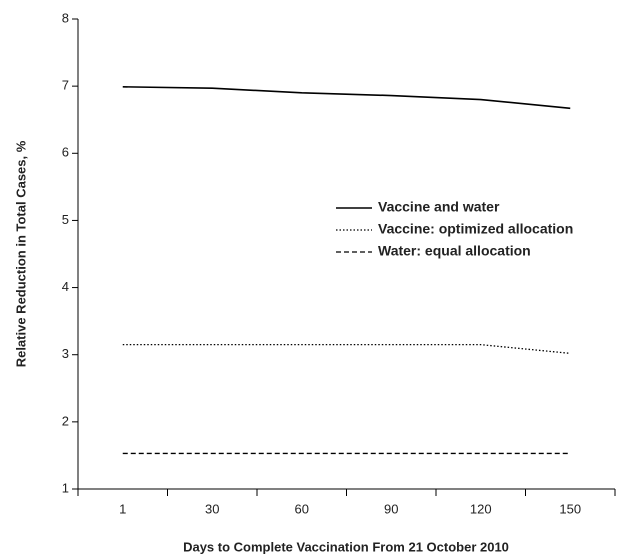 This screenshot has height=558, width=630. I want to click on y-axis-title: Relative Reduction in Total Cases, %, so click(20, 253).